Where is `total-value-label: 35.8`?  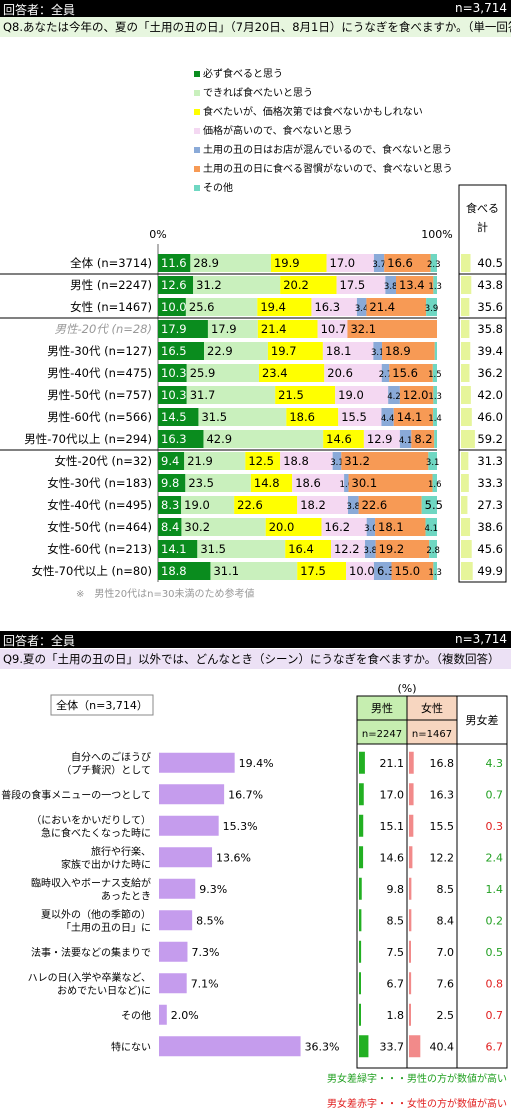 total-value-label: 35.8 is located at coordinates (490, 329).